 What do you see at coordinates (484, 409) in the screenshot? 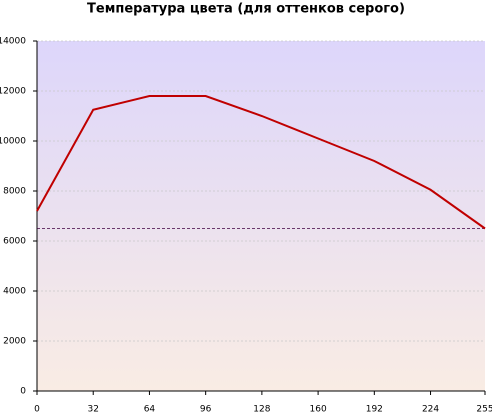
I see `x-tick-label: 255` at bounding box center [484, 409].